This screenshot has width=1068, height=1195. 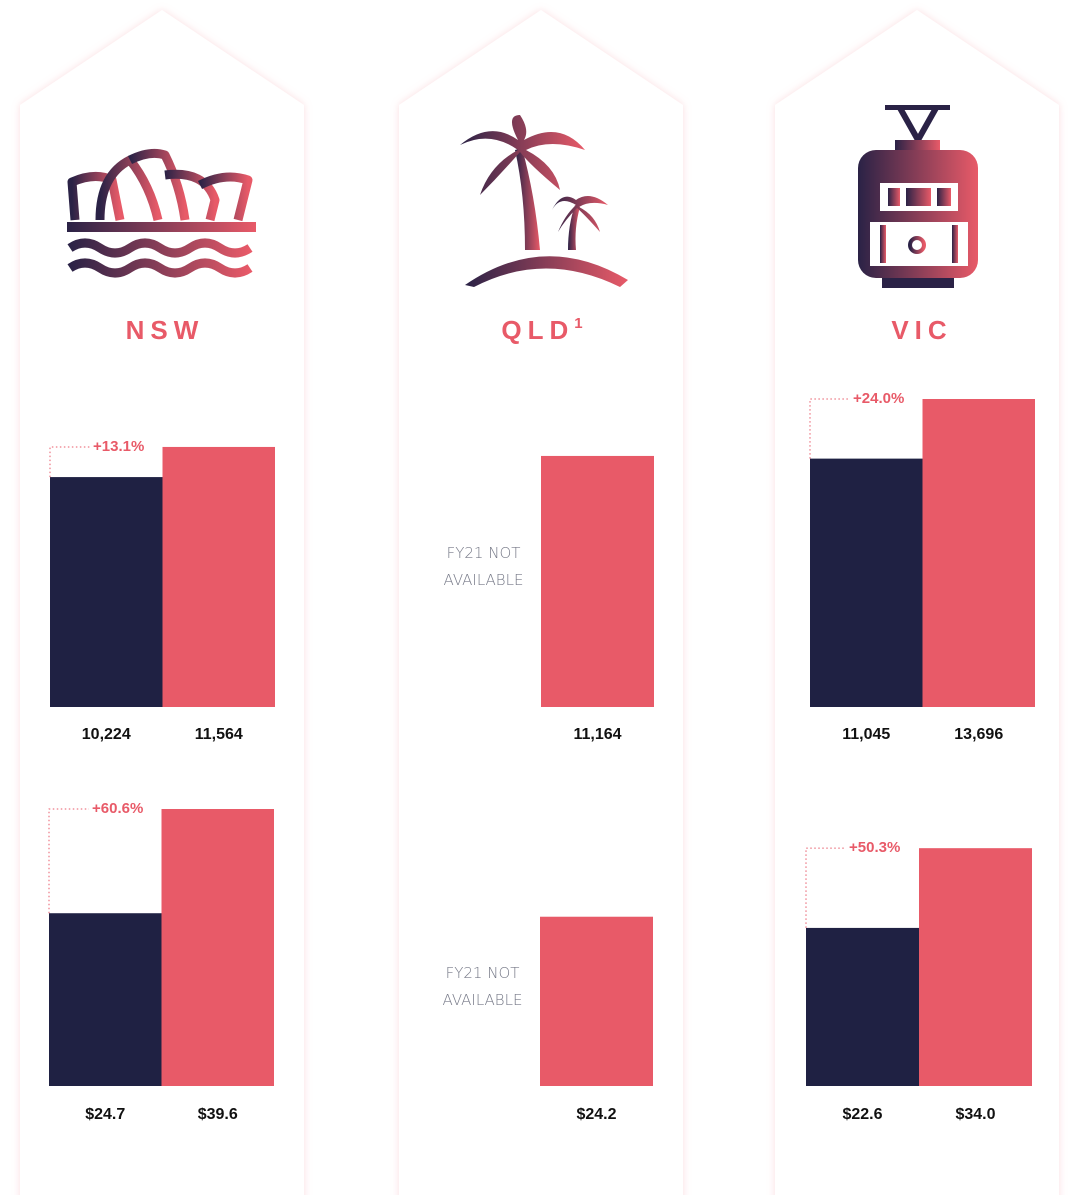 I want to click on value-label: $22.6, so click(x=862, y=1114).